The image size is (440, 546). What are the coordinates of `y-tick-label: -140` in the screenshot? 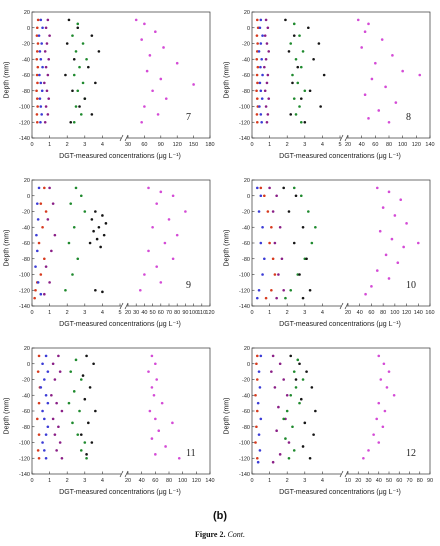 It's located at (244, 475).